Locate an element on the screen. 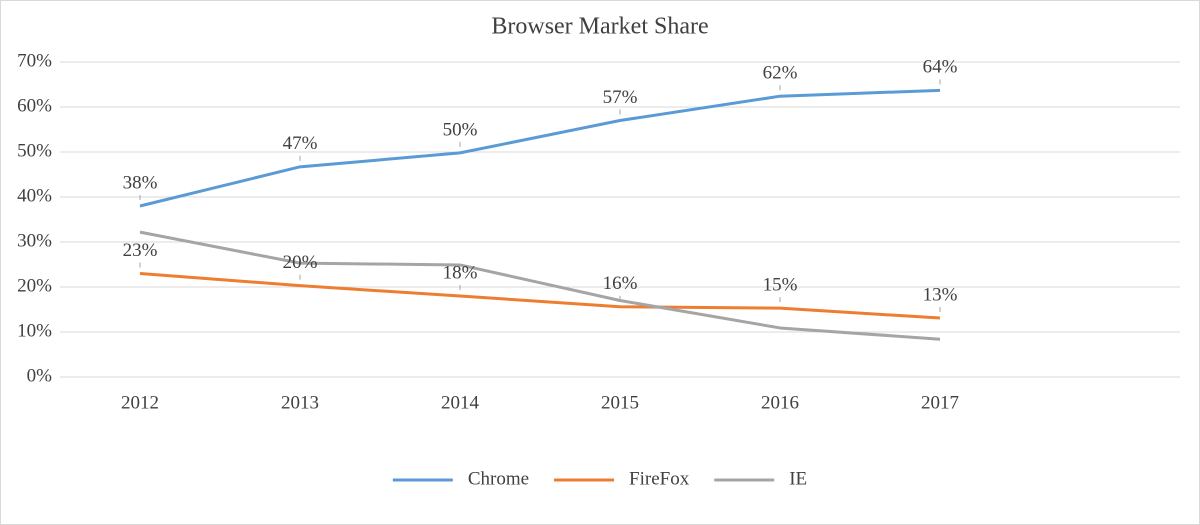 The height and width of the screenshot is (525, 1200). y-tick-label: 0% is located at coordinates (40, 375).